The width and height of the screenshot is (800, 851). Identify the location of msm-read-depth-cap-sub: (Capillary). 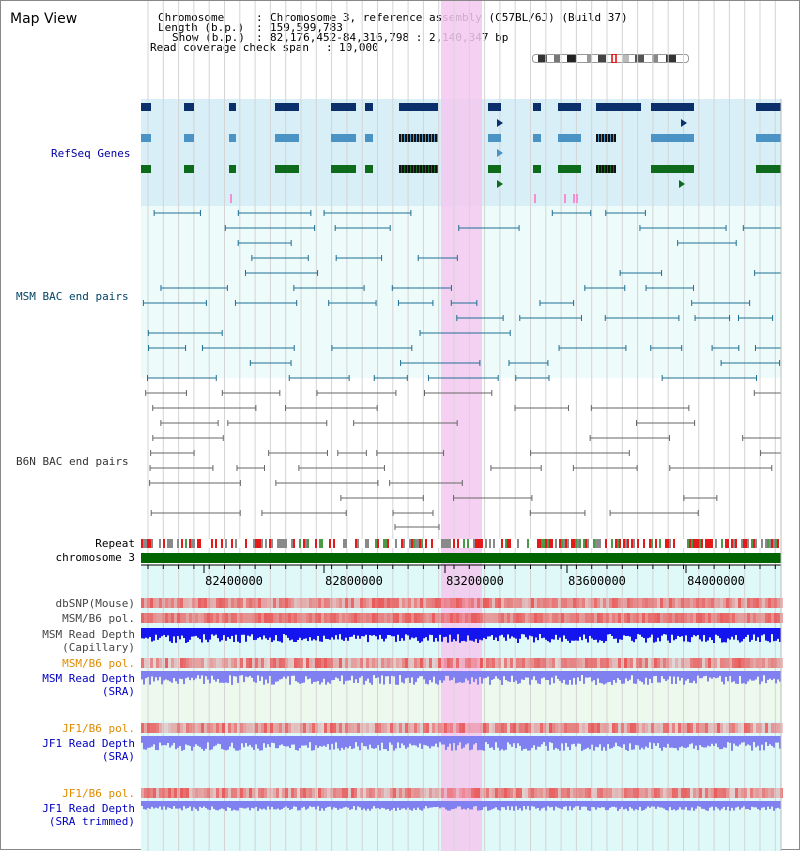
(98, 647).